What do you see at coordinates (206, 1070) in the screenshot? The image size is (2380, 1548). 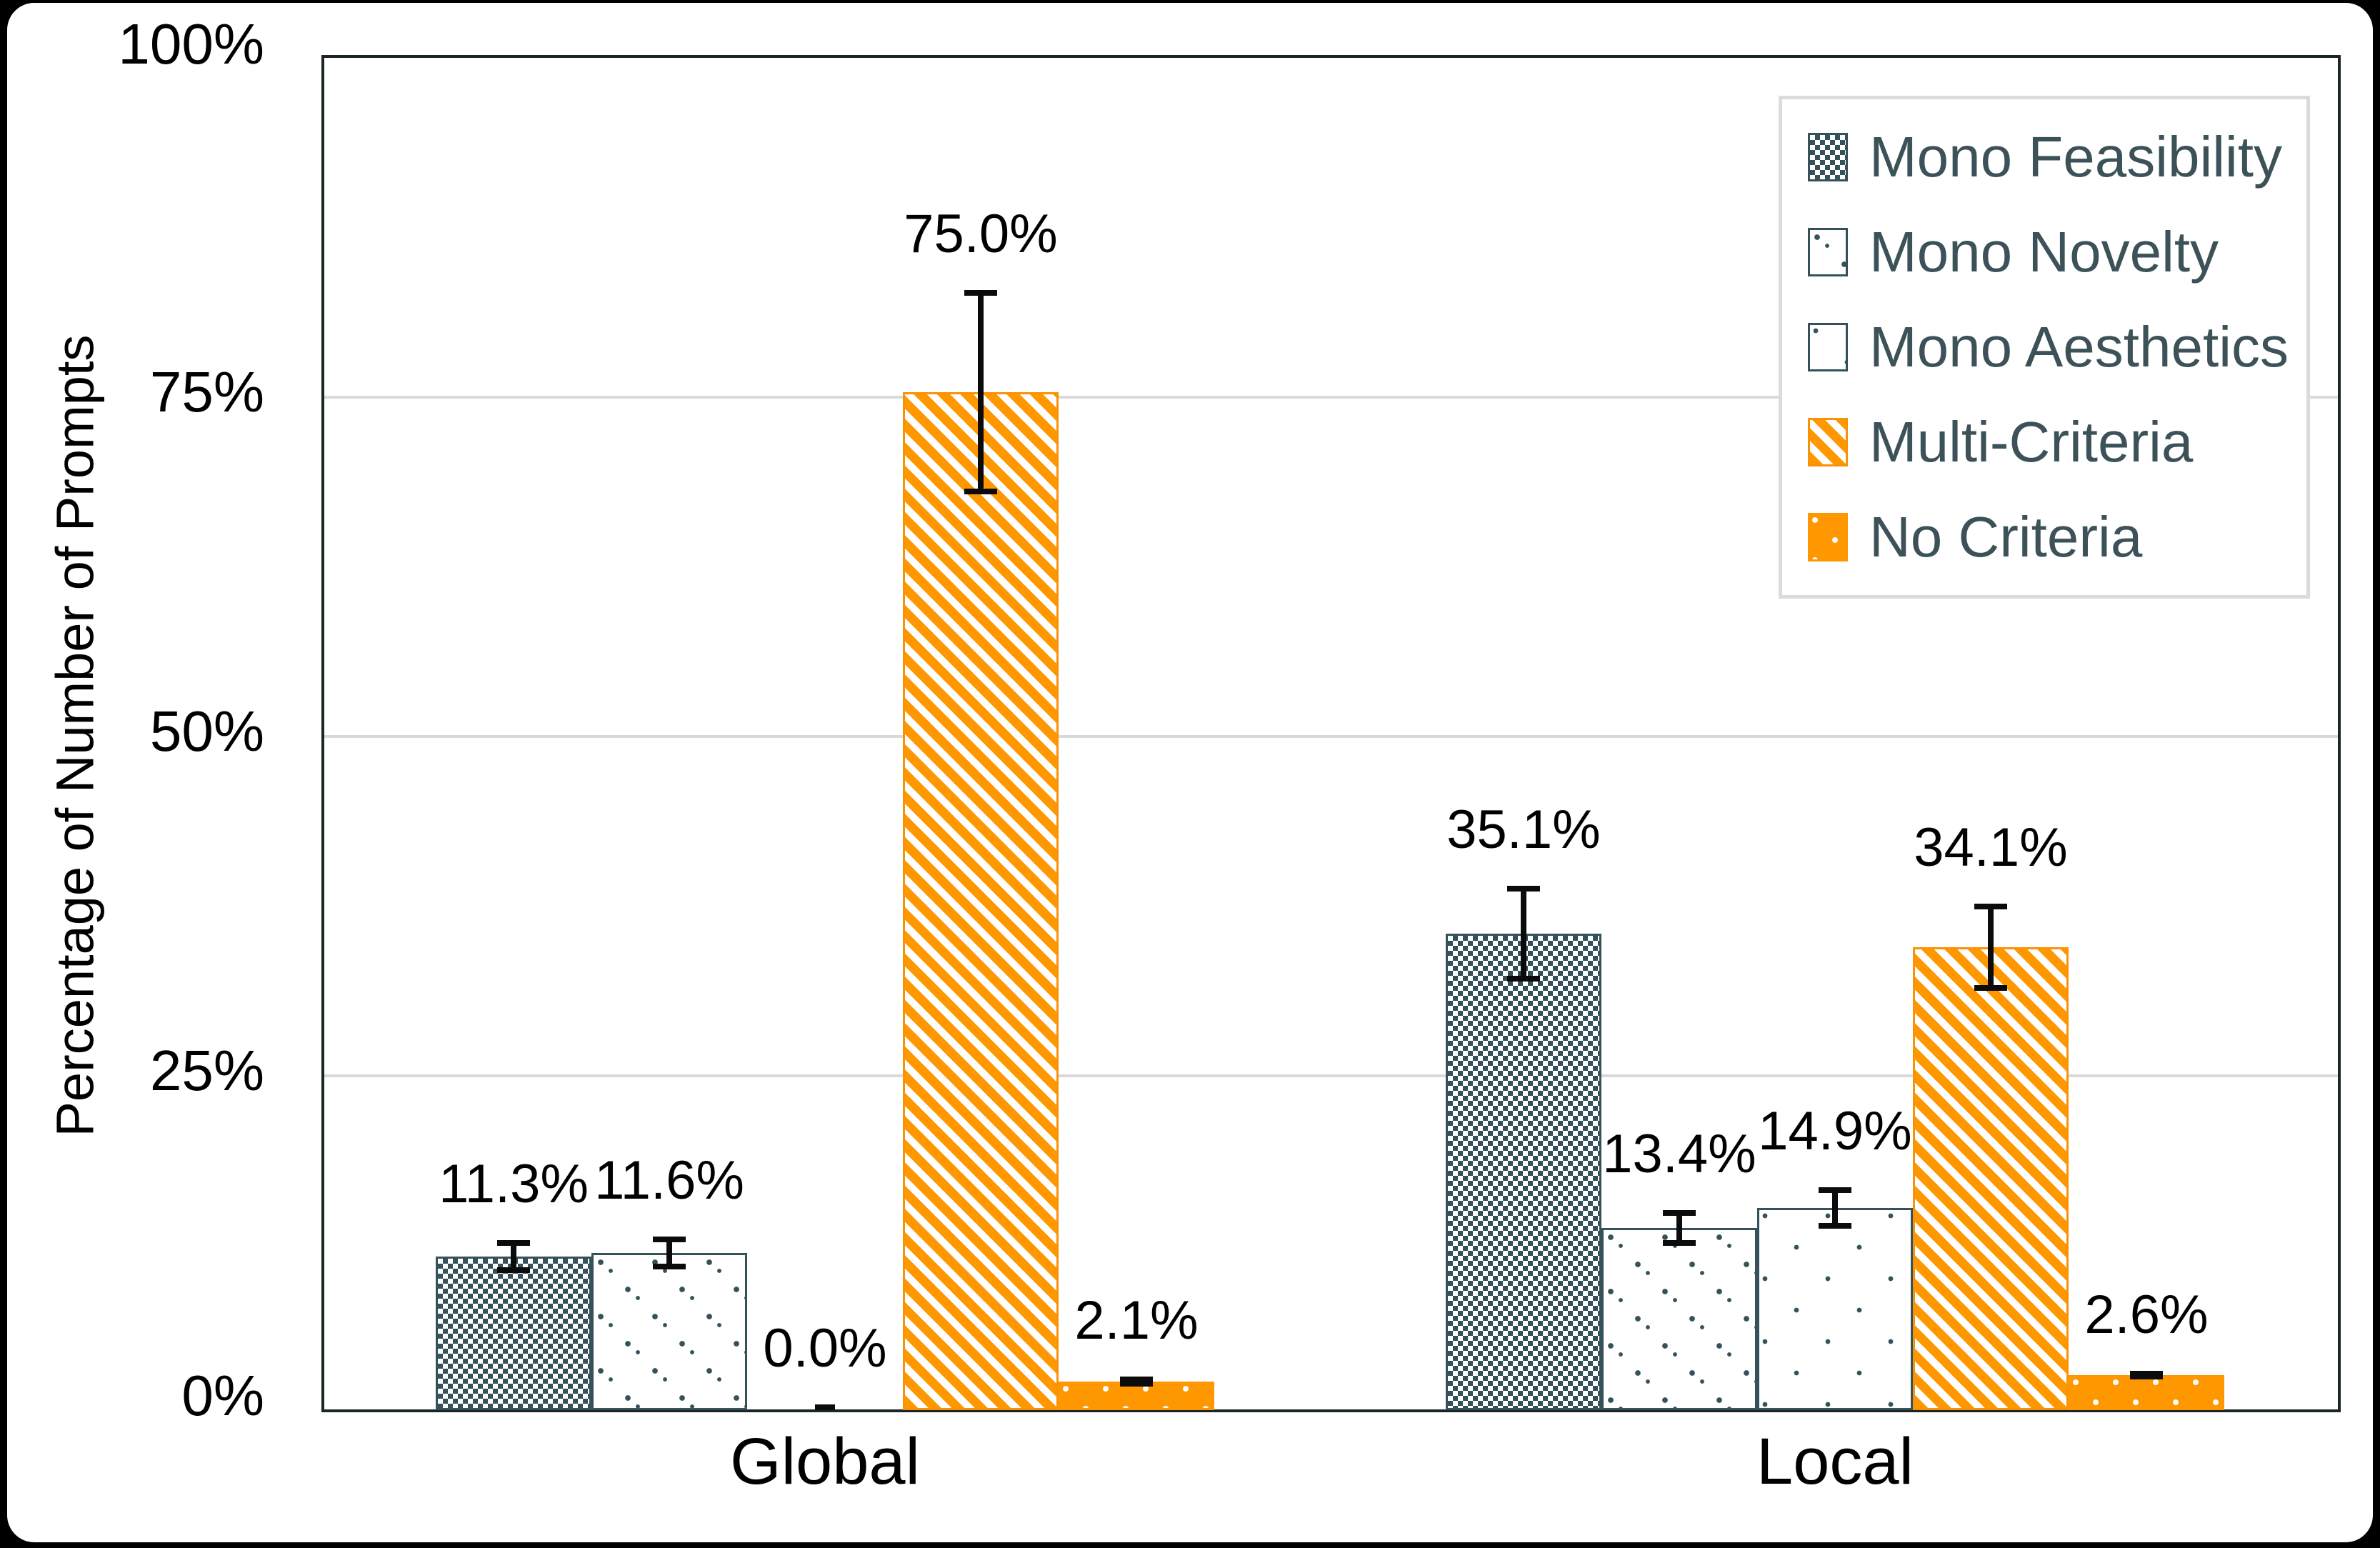 I see `y-tick-25%: 25%` at bounding box center [206, 1070].